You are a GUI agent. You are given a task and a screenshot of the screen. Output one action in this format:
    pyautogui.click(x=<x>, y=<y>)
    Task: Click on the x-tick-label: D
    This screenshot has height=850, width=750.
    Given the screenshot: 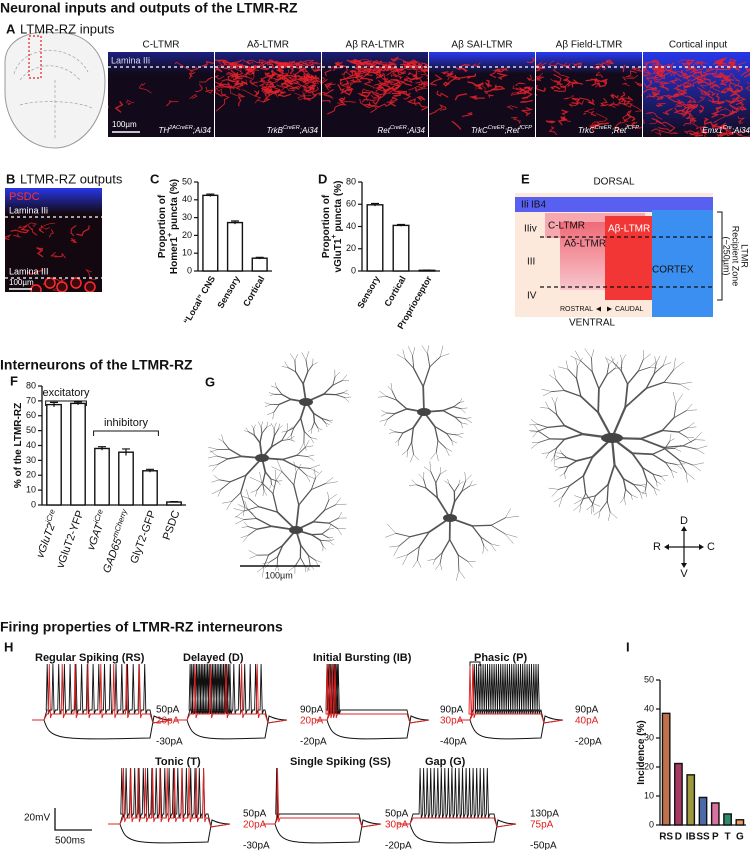 What is the action you would take?
    pyautogui.click(x=678, y=837)
    